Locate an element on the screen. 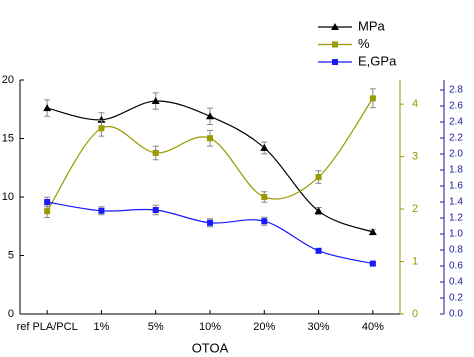 This screenshot has width=474, height=357. x-tick-label: 1% is located at coordinates (101, 327).